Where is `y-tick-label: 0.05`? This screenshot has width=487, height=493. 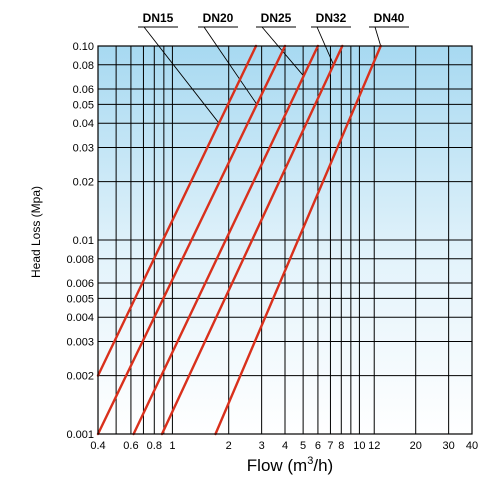 y-tick-label: 0.05 is located at coordinates (83, 105).